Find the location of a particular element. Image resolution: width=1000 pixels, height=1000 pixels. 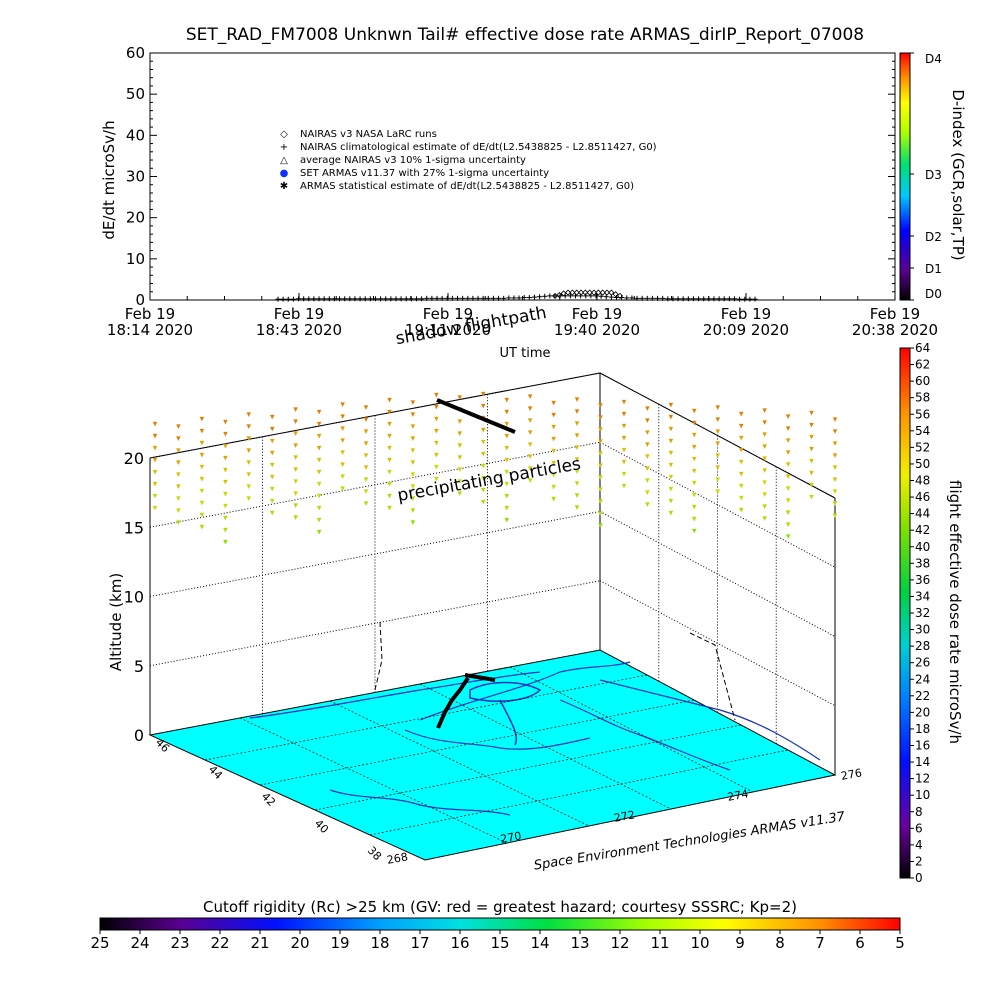

altitude-tick-label: 20 is located at coordinates (134, 458).